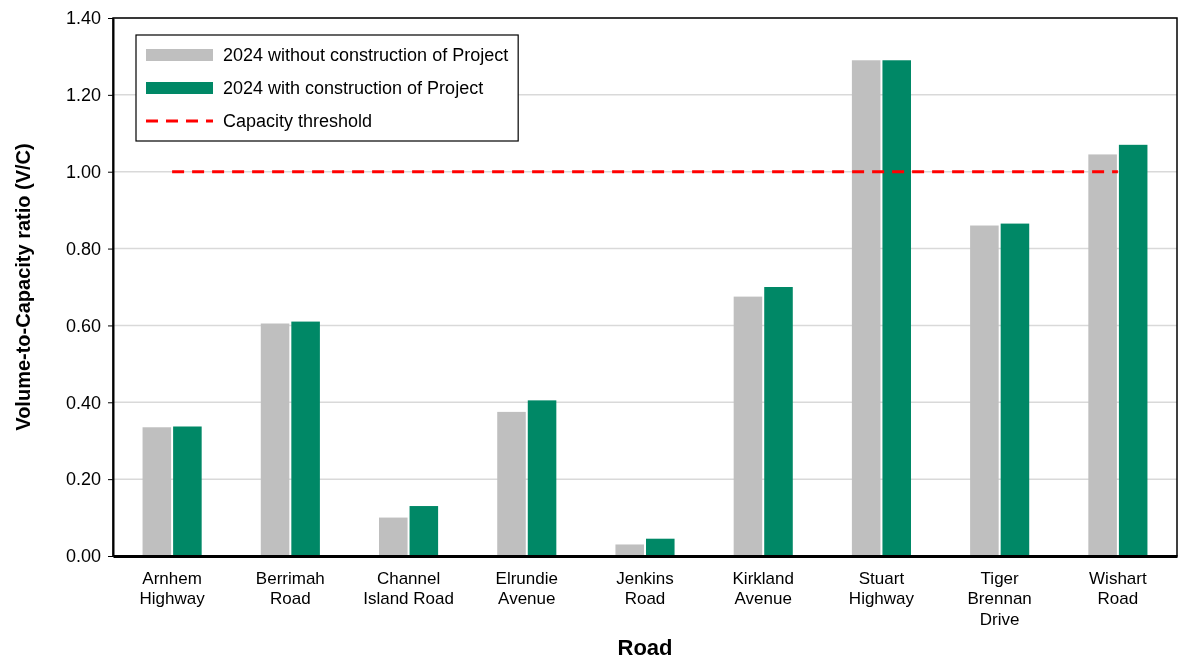  Describe the element at coordinates (83, 556) in the screenshot. I see `y-tick-label: 0.00` at that location.